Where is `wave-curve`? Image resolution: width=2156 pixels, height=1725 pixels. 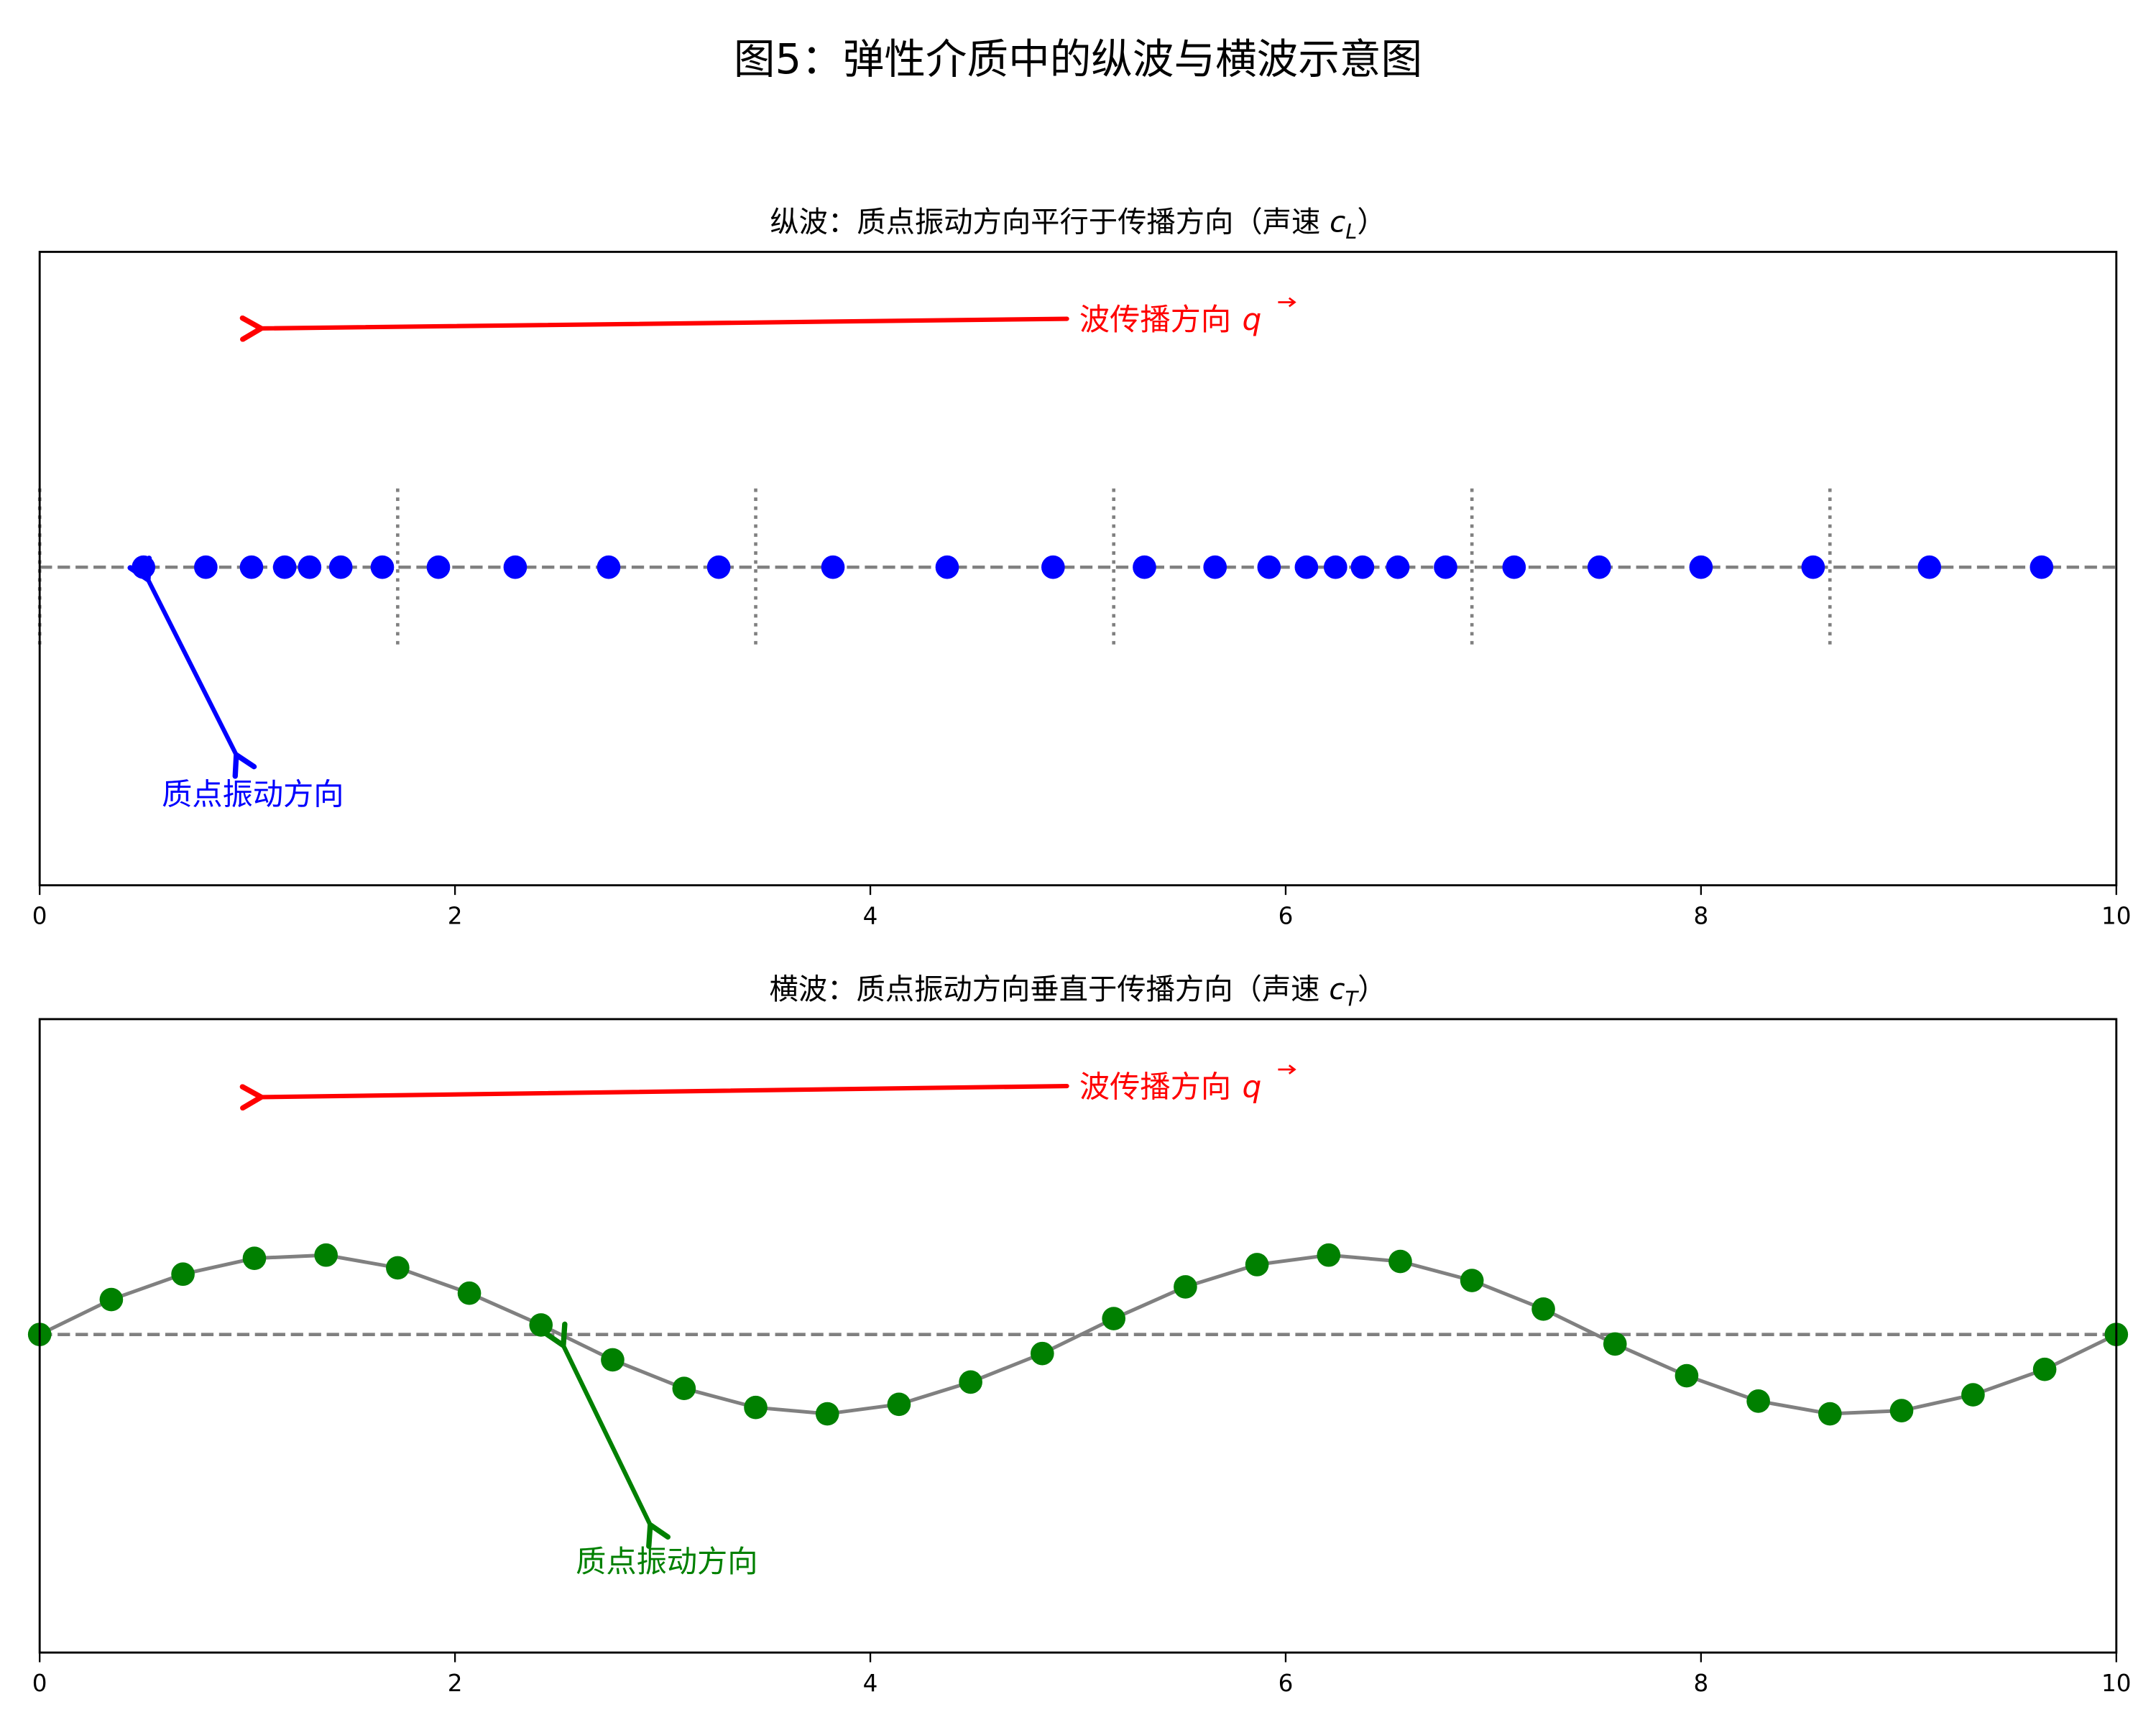
wave-curve is located at coordinates (1078, 1334).